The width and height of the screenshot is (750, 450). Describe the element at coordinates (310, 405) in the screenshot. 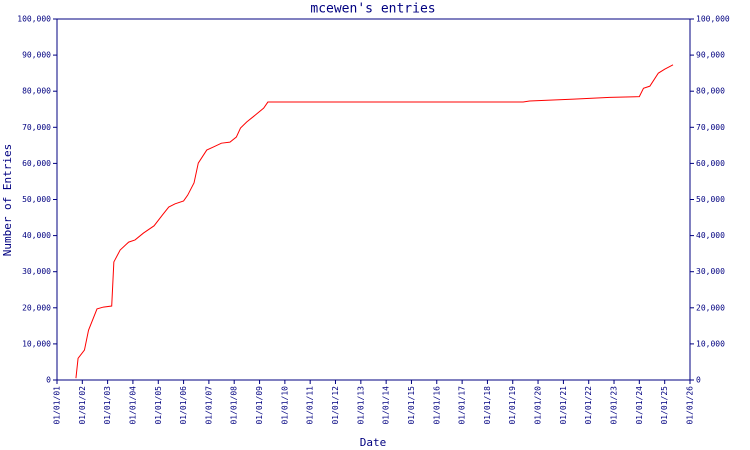

I see `x-tick-label: 01/01/11` at that location.